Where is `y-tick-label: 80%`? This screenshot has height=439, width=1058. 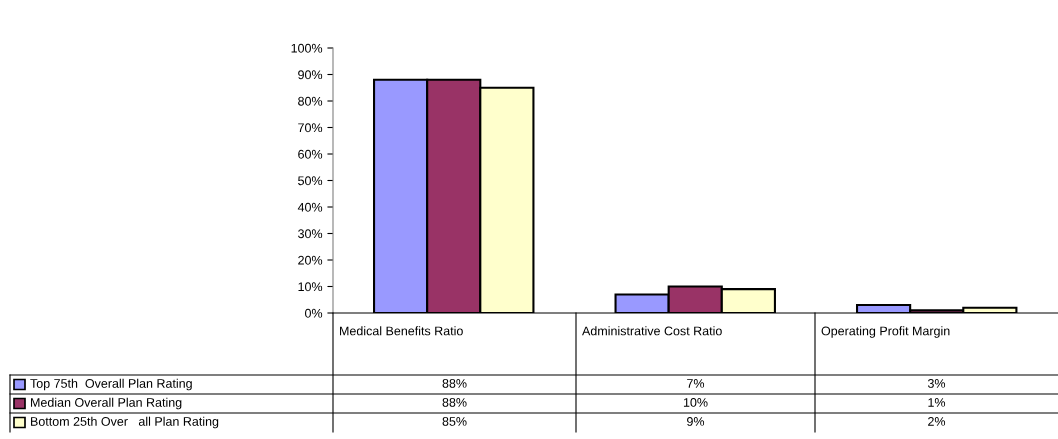
y-tick-label: 80% is located at coordinates (310, 101).